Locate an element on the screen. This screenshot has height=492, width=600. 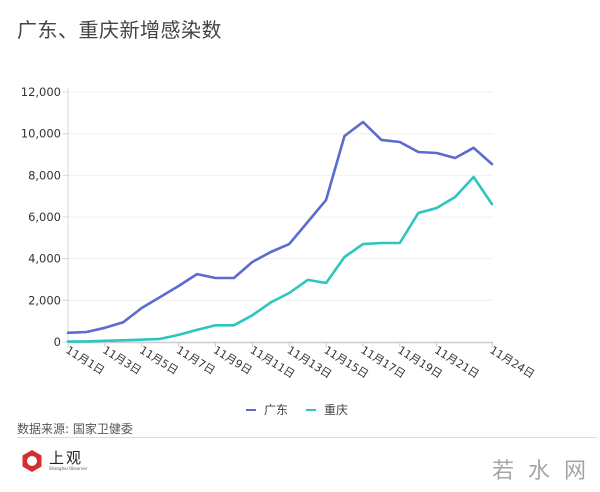
chart-title: 广东、重庆新增感染数 is located at coordinates (119, 30).